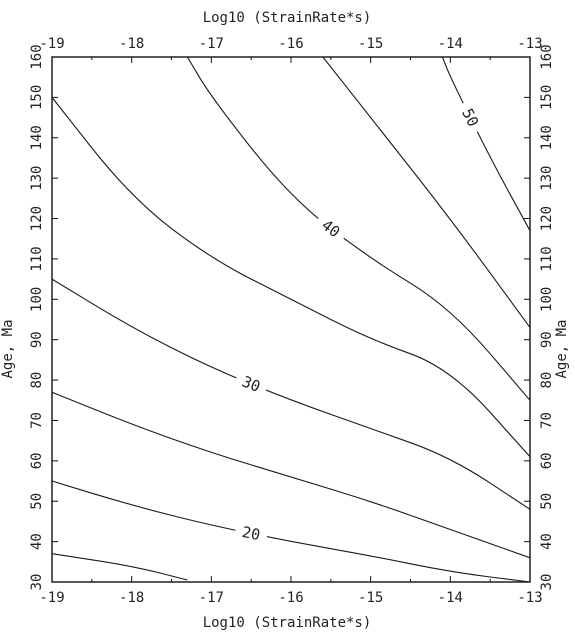 This screenshot has width=575, height=635. What do you see at coordinates (37, 258) in the screenshot?
I see `y-tick-label-left-8: 110` at bounding box center [37, 258].